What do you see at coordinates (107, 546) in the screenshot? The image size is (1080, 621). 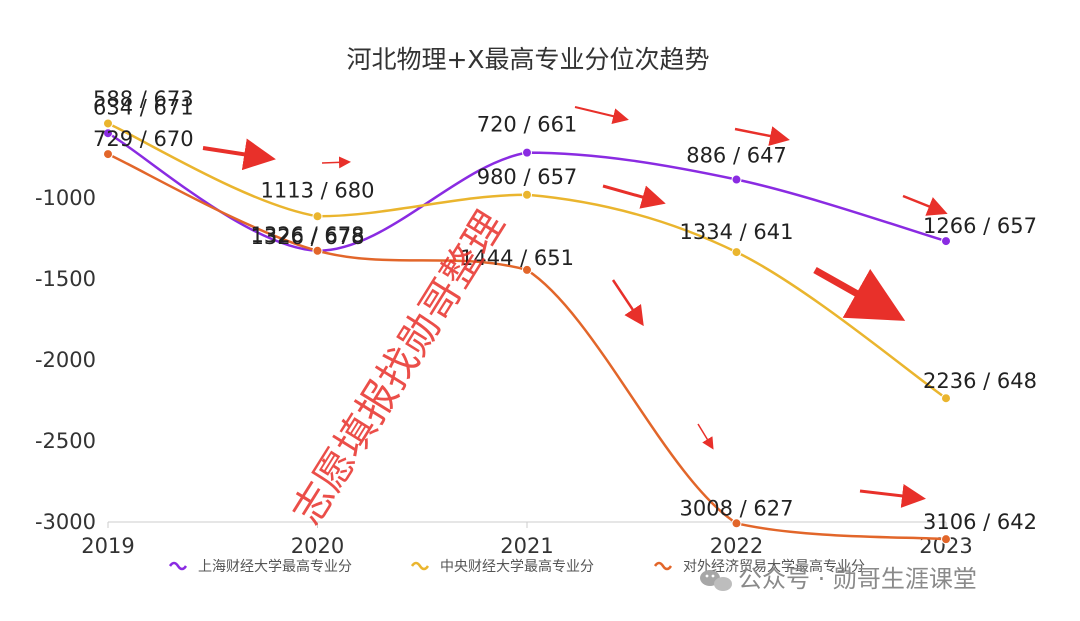 I see `x-tick-label: 2019` at bounding box center [107, 546].